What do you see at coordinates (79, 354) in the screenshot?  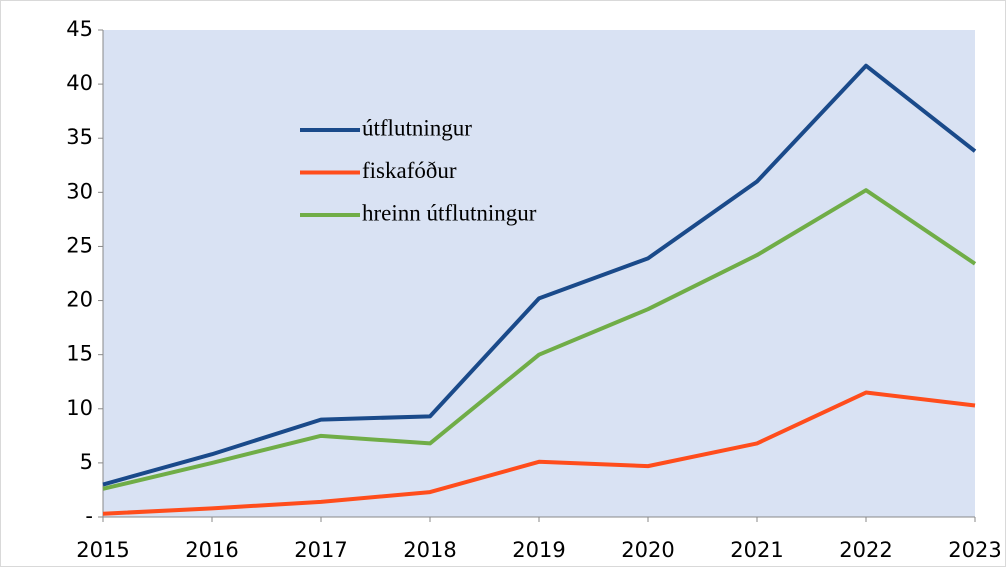 I see `y-tick-label: 15` at bounding box center [79, 354].